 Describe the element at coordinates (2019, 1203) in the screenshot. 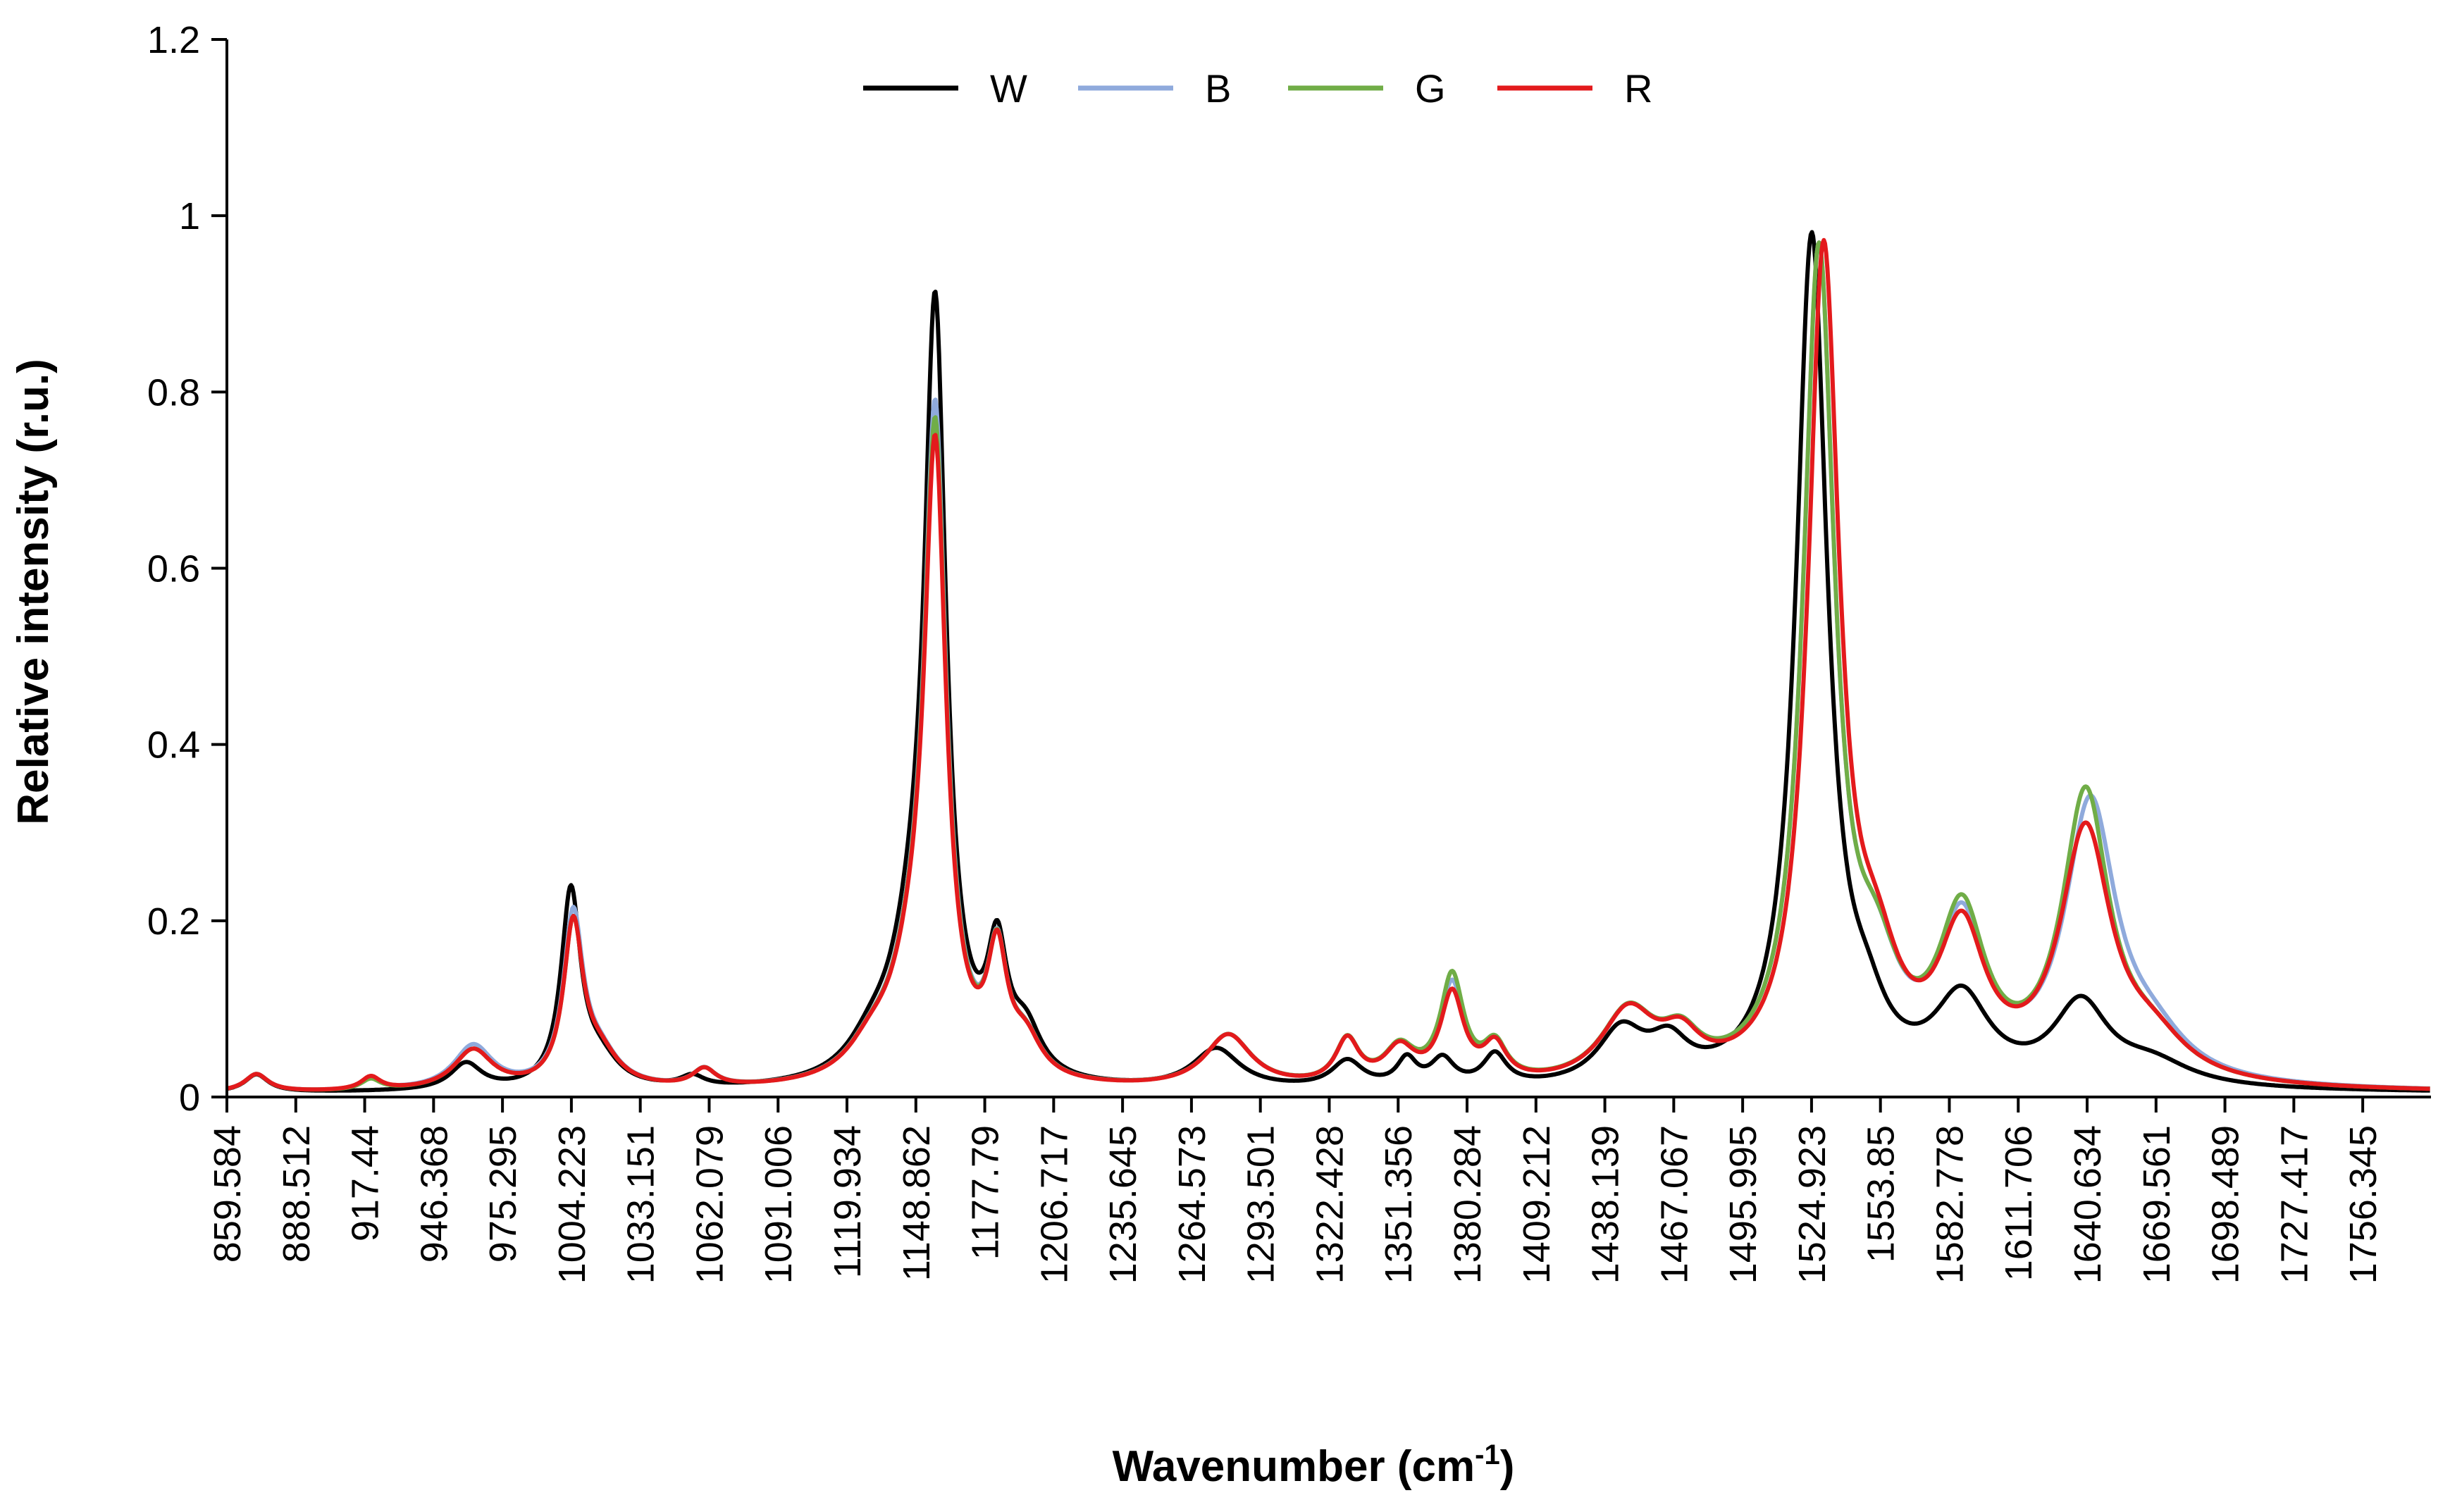

I see `x-tick-label: 1611.706` at that location.